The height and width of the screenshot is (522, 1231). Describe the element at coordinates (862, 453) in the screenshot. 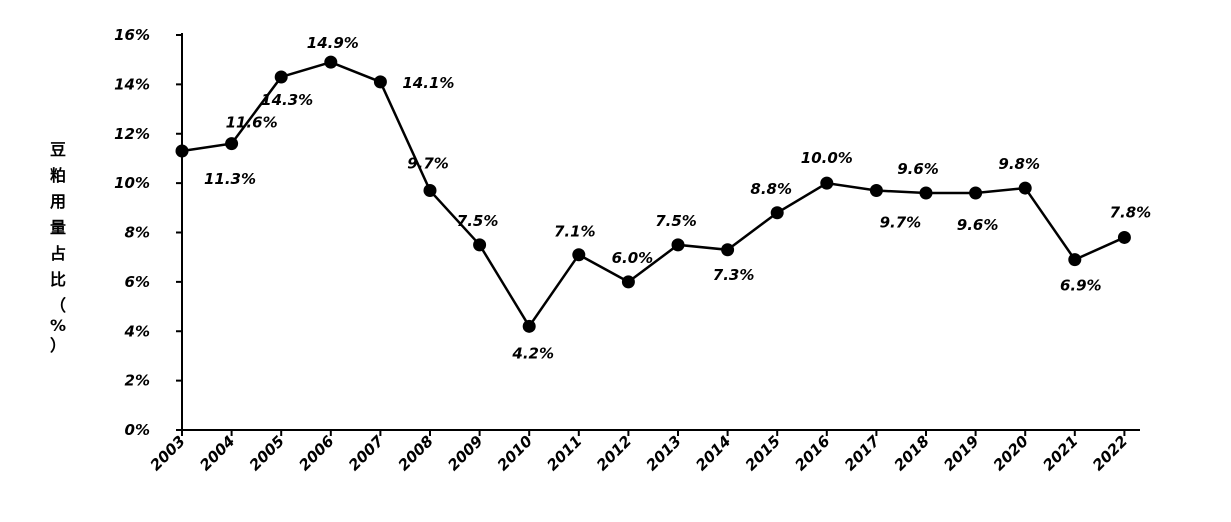

I see `x-tick-label: 2017` at that location.